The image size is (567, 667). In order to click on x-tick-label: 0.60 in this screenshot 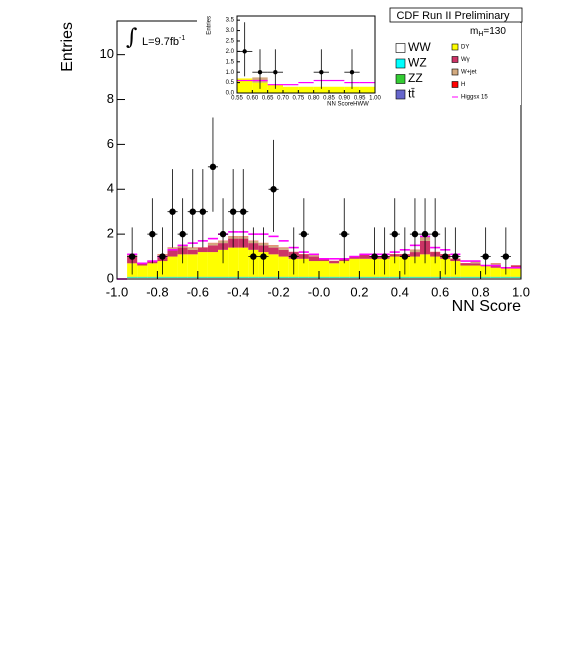, I will do `click(252, 99)`.